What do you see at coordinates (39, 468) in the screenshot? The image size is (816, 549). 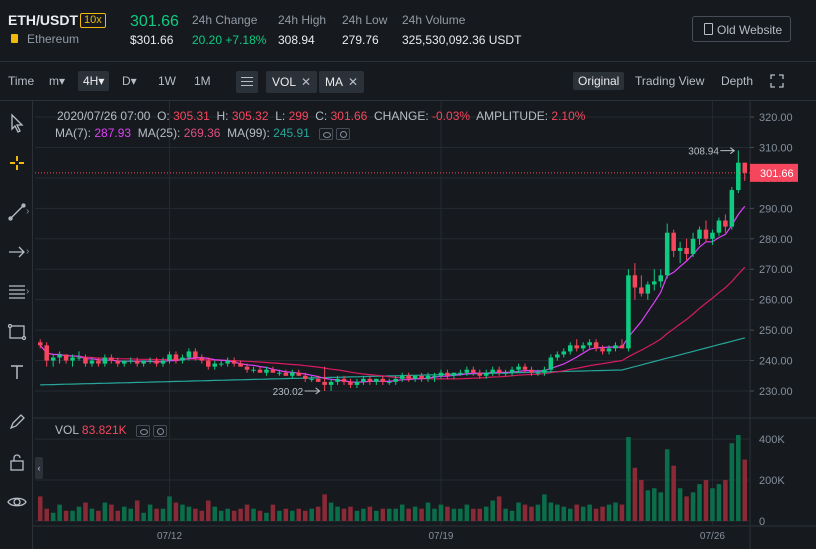 I see `collapse-toolbar-button: ‹` at bounding box center [39, 468].